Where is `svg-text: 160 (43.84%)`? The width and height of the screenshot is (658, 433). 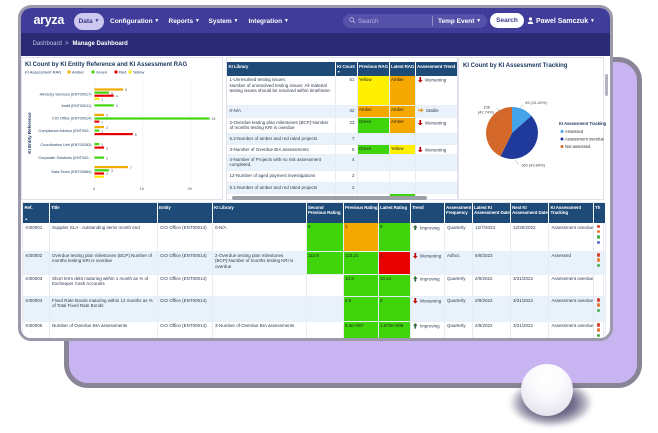
svg-text: 160 (43.84%) is located at coordinates (533, 165).